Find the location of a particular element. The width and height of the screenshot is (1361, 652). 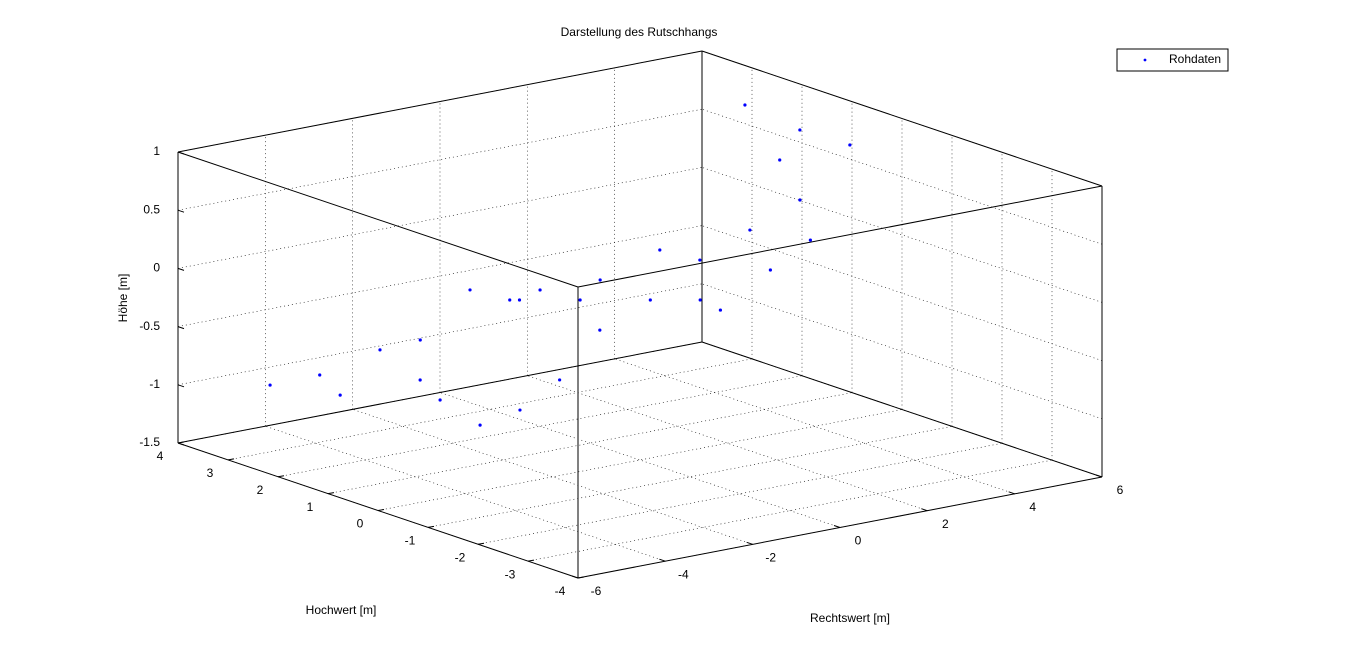

y-tick-label: 3 is located at coordinates (210, 473).